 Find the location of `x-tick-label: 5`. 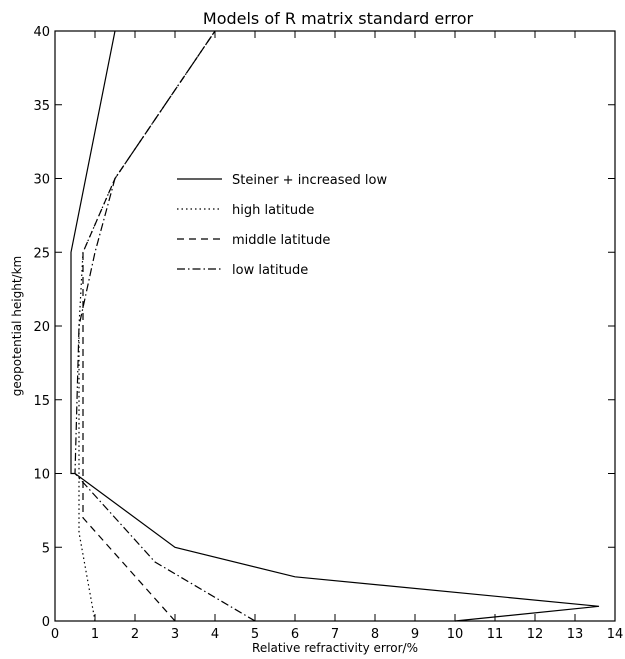

x-tick-label: 5 is located at coordinates (255, 634).